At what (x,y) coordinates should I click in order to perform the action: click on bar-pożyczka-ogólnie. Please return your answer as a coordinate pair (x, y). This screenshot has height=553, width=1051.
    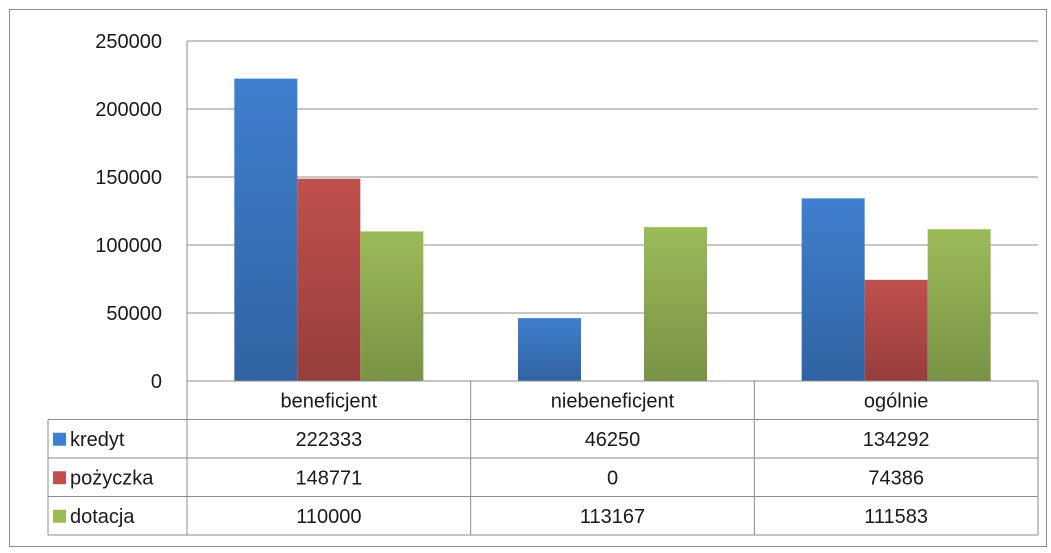
    Looking at the image, I should click on (896, 330).